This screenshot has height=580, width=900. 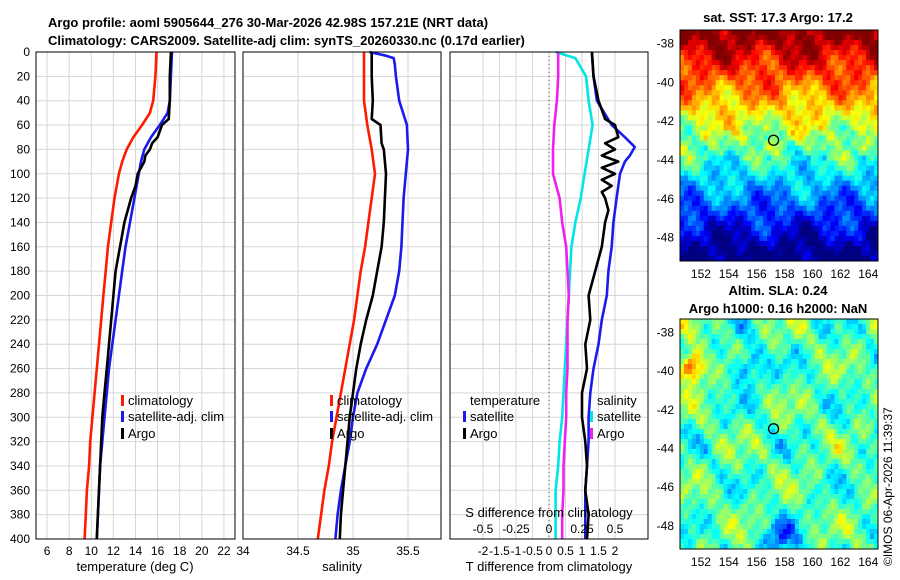 I want to click on legend-label-s-argo: Argo, so click(x=610, y=433).